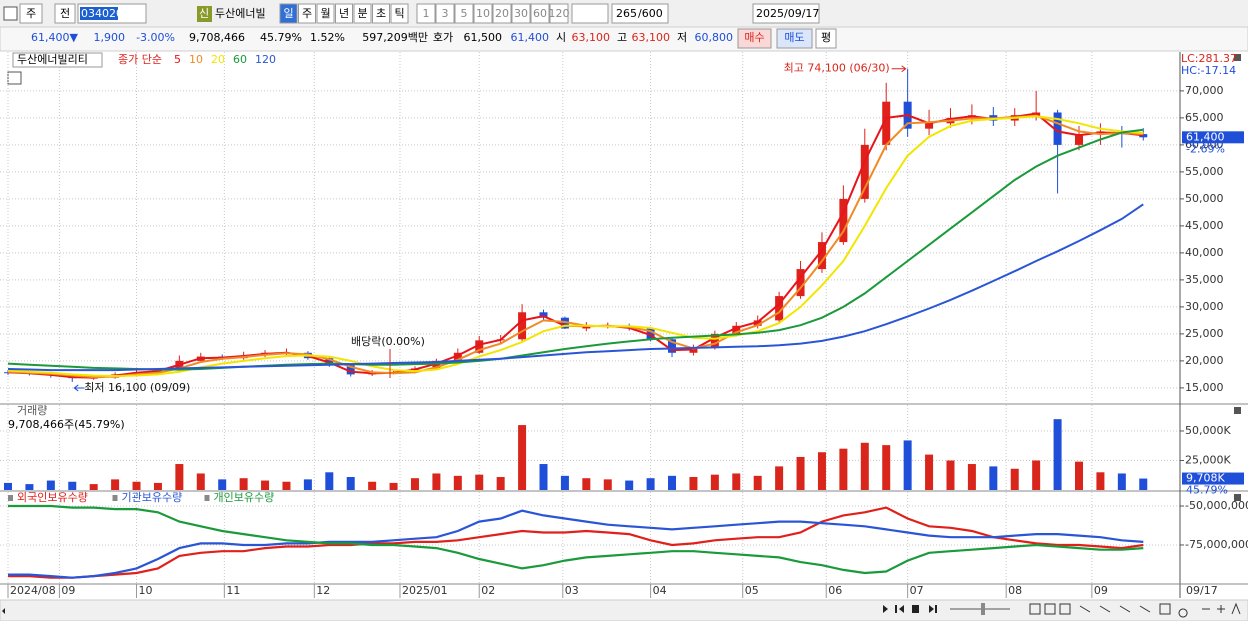 The width and height of the screenshot is (1248, 625). Describe the element at coordinates (624, 610) in the screenshot. I see `scrollbar` at that location.